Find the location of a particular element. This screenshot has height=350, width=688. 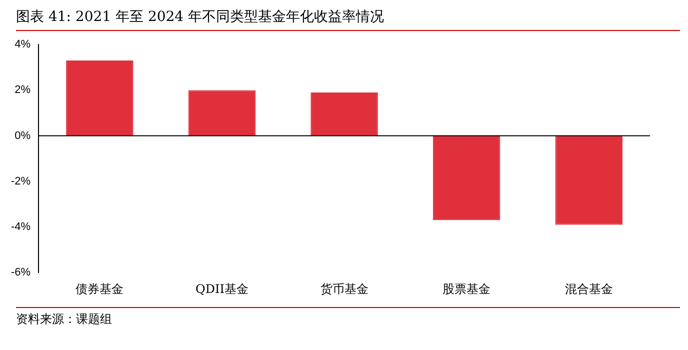

text: 资料来源：课题组 is located at coordinates (348, 317).